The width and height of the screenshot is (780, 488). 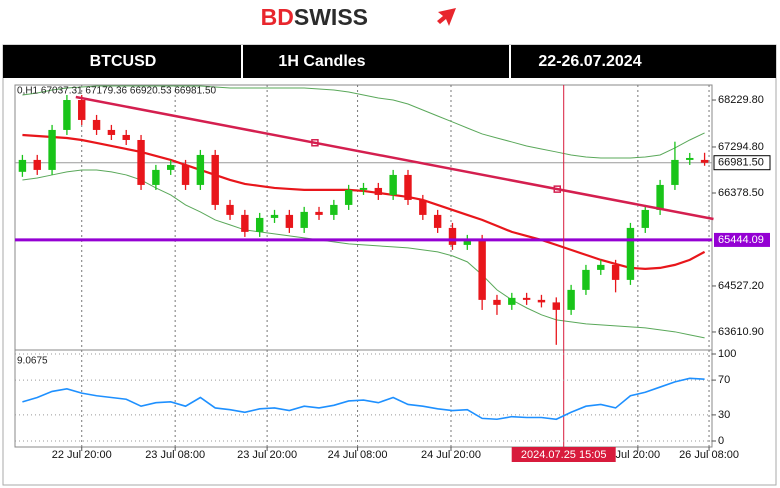 What do you see at coordinates (321, 61) in the screenshot?
I see `timeframe: 1H Candles` at bounding box center [321, 61].